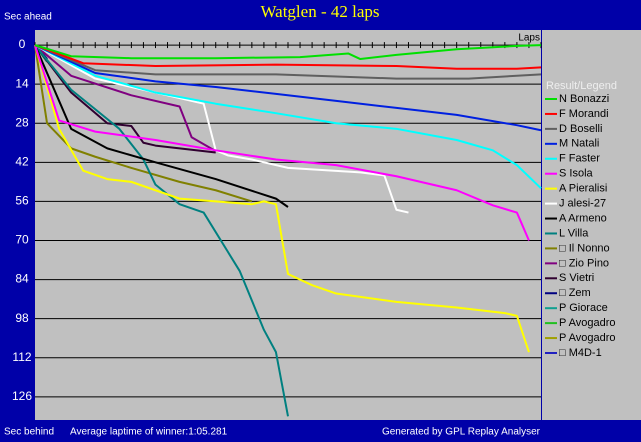 The width and height of the screenshot is (641, 442). What do you see at coordinates (584, 263) in the screenshot?
I see `legend-label: □ Zio Pino` at bounding box center [584, 263].